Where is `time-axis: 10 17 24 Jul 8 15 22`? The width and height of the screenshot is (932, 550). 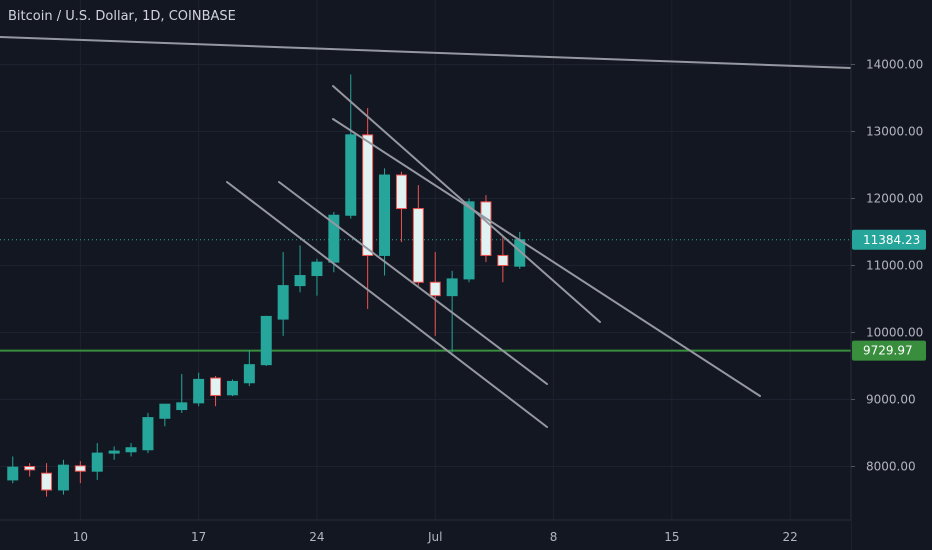 time-axis: 10 17 24 Jul 8 15 22 is located at coordinates (425, 534).